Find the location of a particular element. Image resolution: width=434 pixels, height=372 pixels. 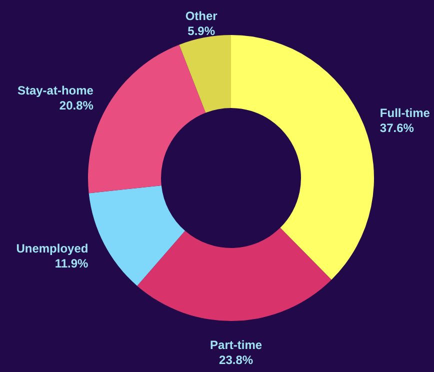

slice-label: Full-time is located at coordinates (405, 113).